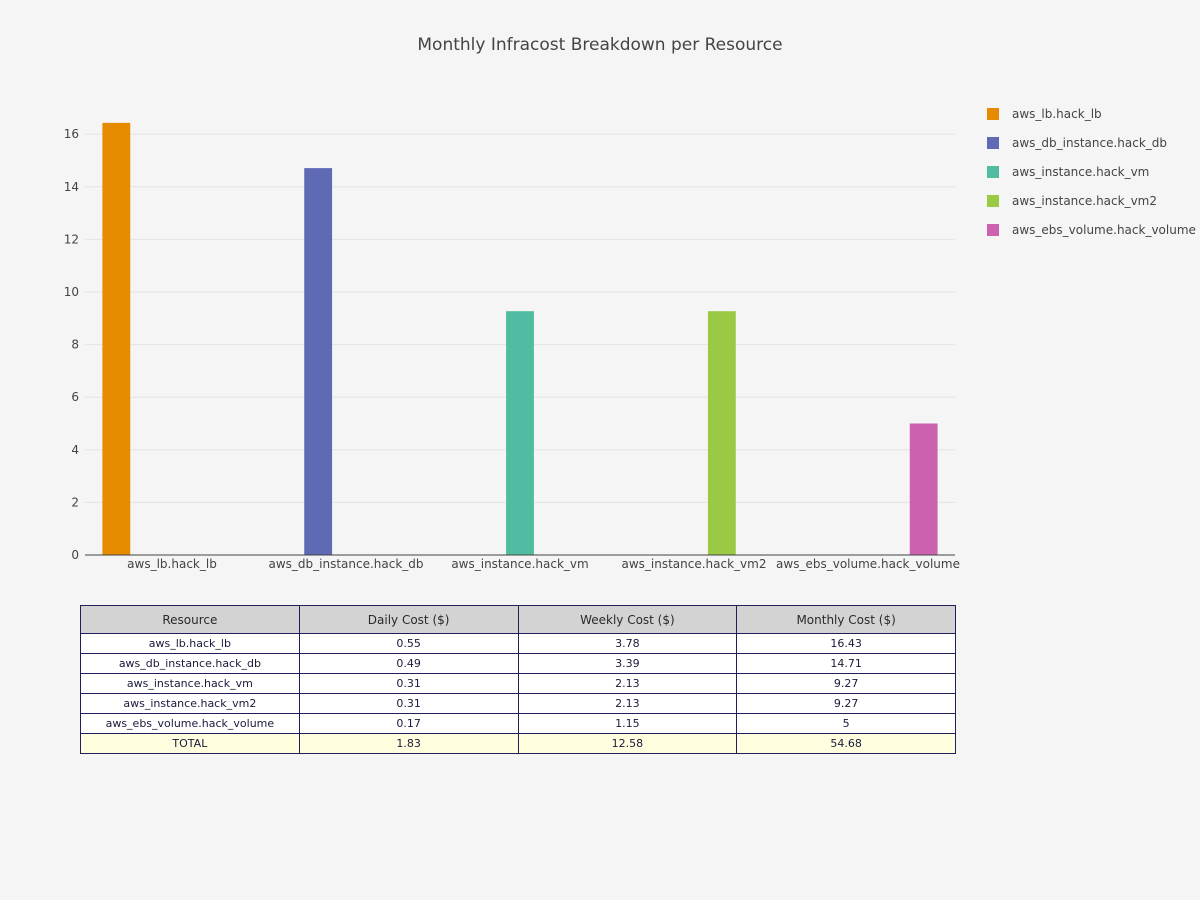  Describe the element at coordinates (846, 743) in the screenshot. I see `cell-total-monthly: 54.68` at that location.